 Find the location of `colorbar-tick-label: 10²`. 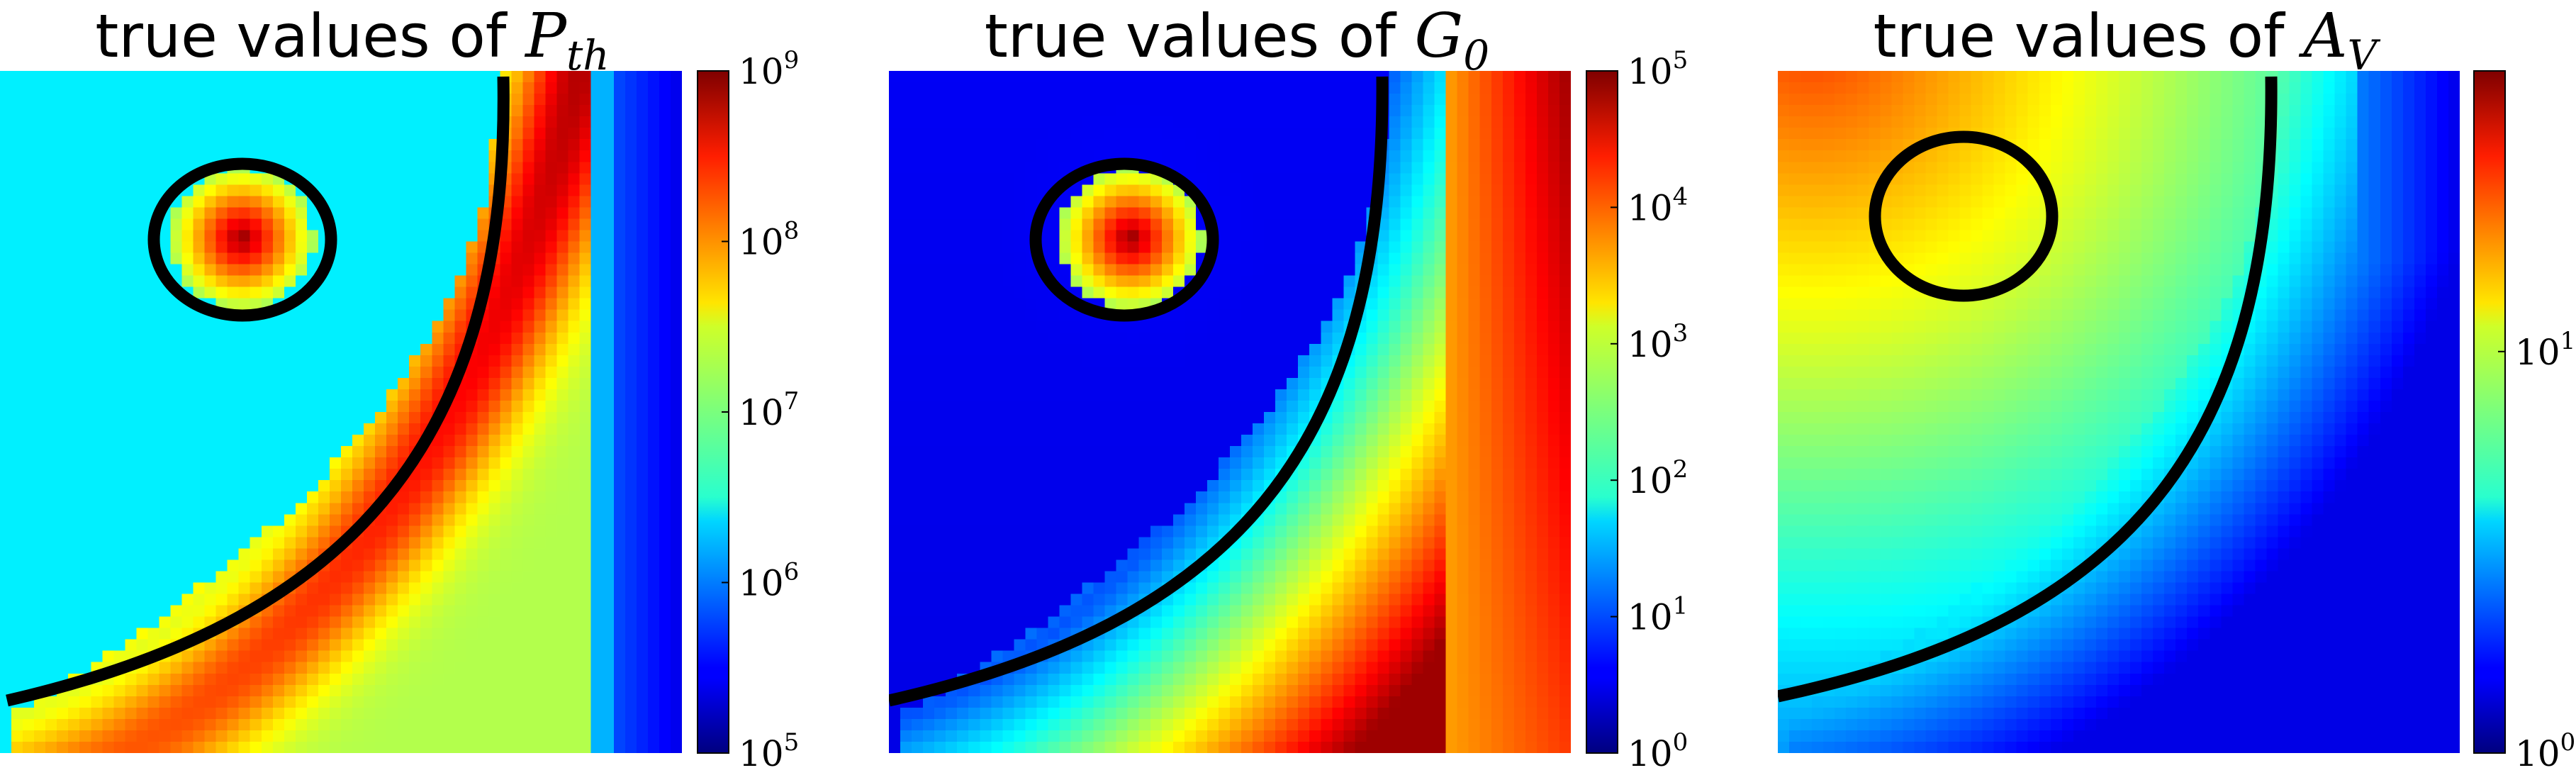

colorbar-tick-label: 10² is located at coordinates (1658, 478).